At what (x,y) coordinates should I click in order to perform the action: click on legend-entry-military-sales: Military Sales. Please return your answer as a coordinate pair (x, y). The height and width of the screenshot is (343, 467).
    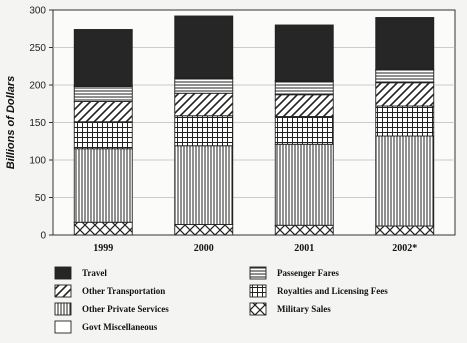
    Looking at the image, I should click on (290, 309).